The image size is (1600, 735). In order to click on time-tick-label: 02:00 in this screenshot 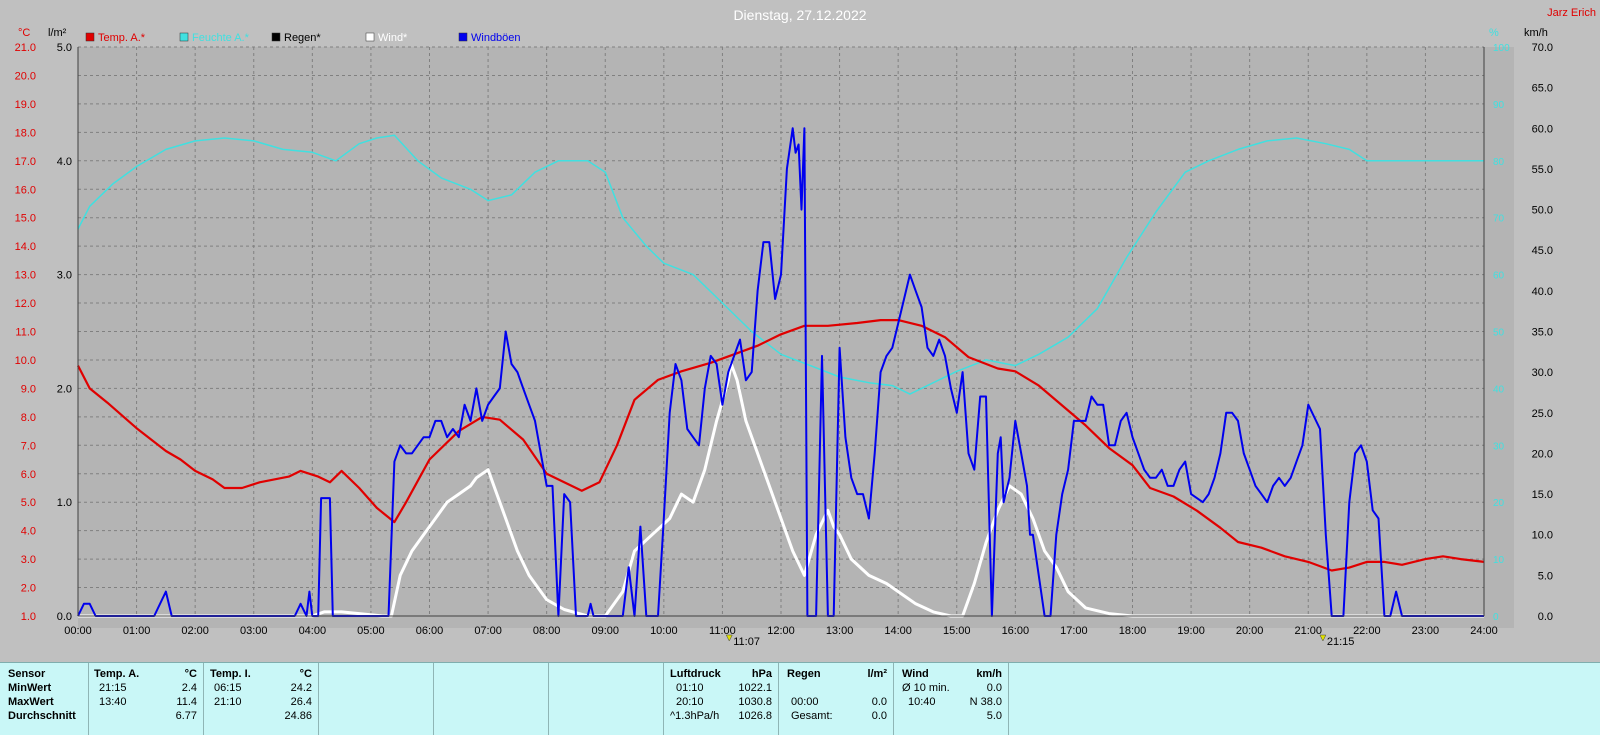, I will do `click(195, 631)`.